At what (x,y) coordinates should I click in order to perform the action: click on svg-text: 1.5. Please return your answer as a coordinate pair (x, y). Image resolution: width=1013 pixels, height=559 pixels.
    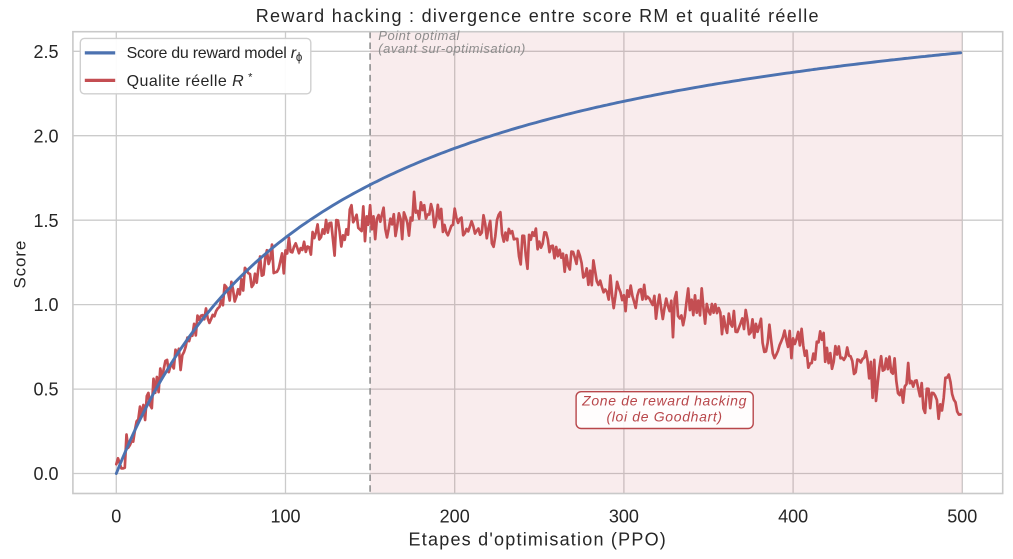
    Looking at the image, I should click on (45, 221).